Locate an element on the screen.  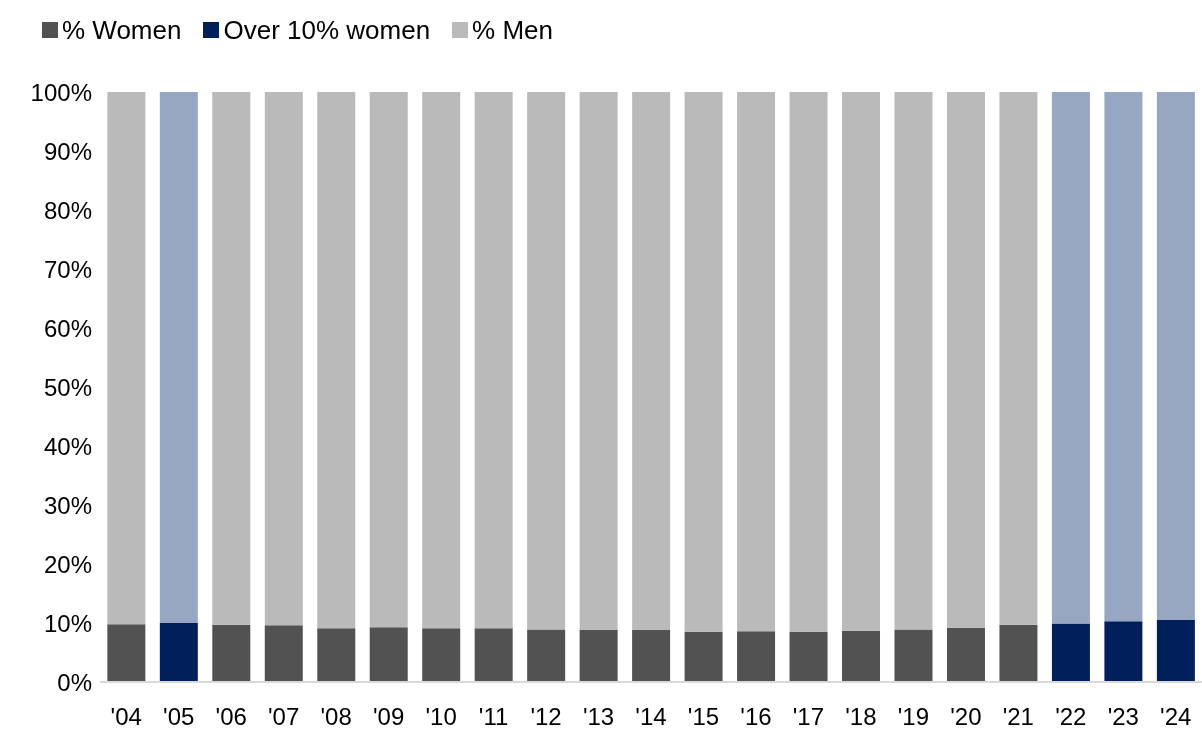
y-tick-label: 100% is located at coordinates (61, 92).